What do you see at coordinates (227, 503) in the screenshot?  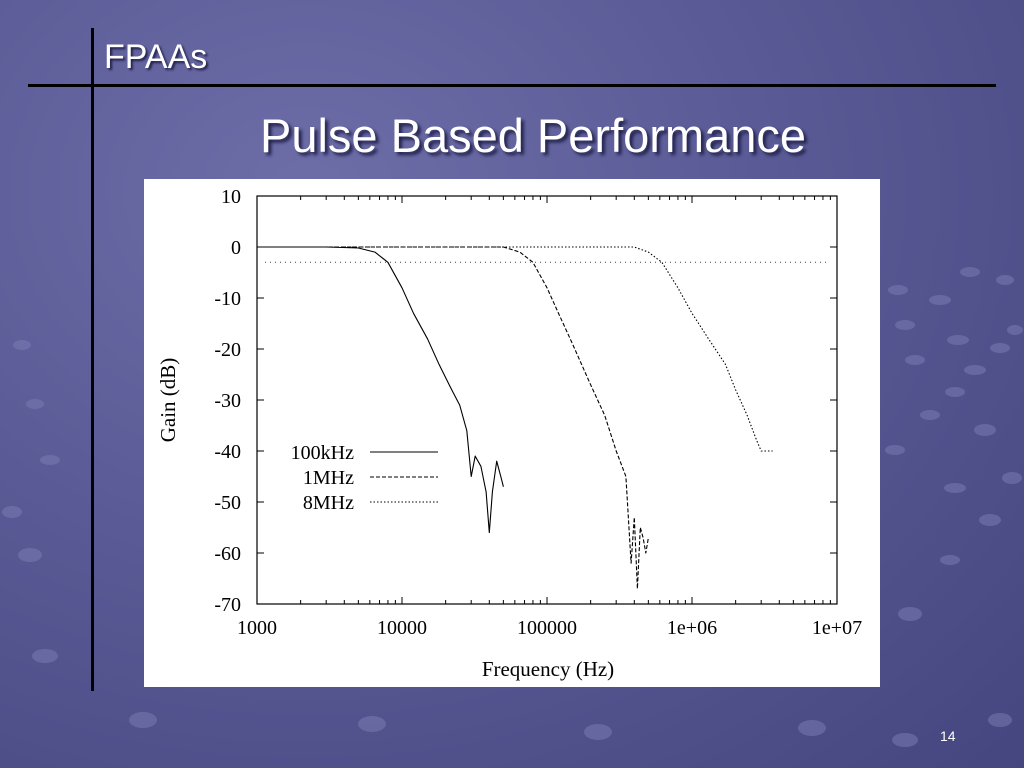 I see `y-tick-label: -50` at bounding box center [227, 503].